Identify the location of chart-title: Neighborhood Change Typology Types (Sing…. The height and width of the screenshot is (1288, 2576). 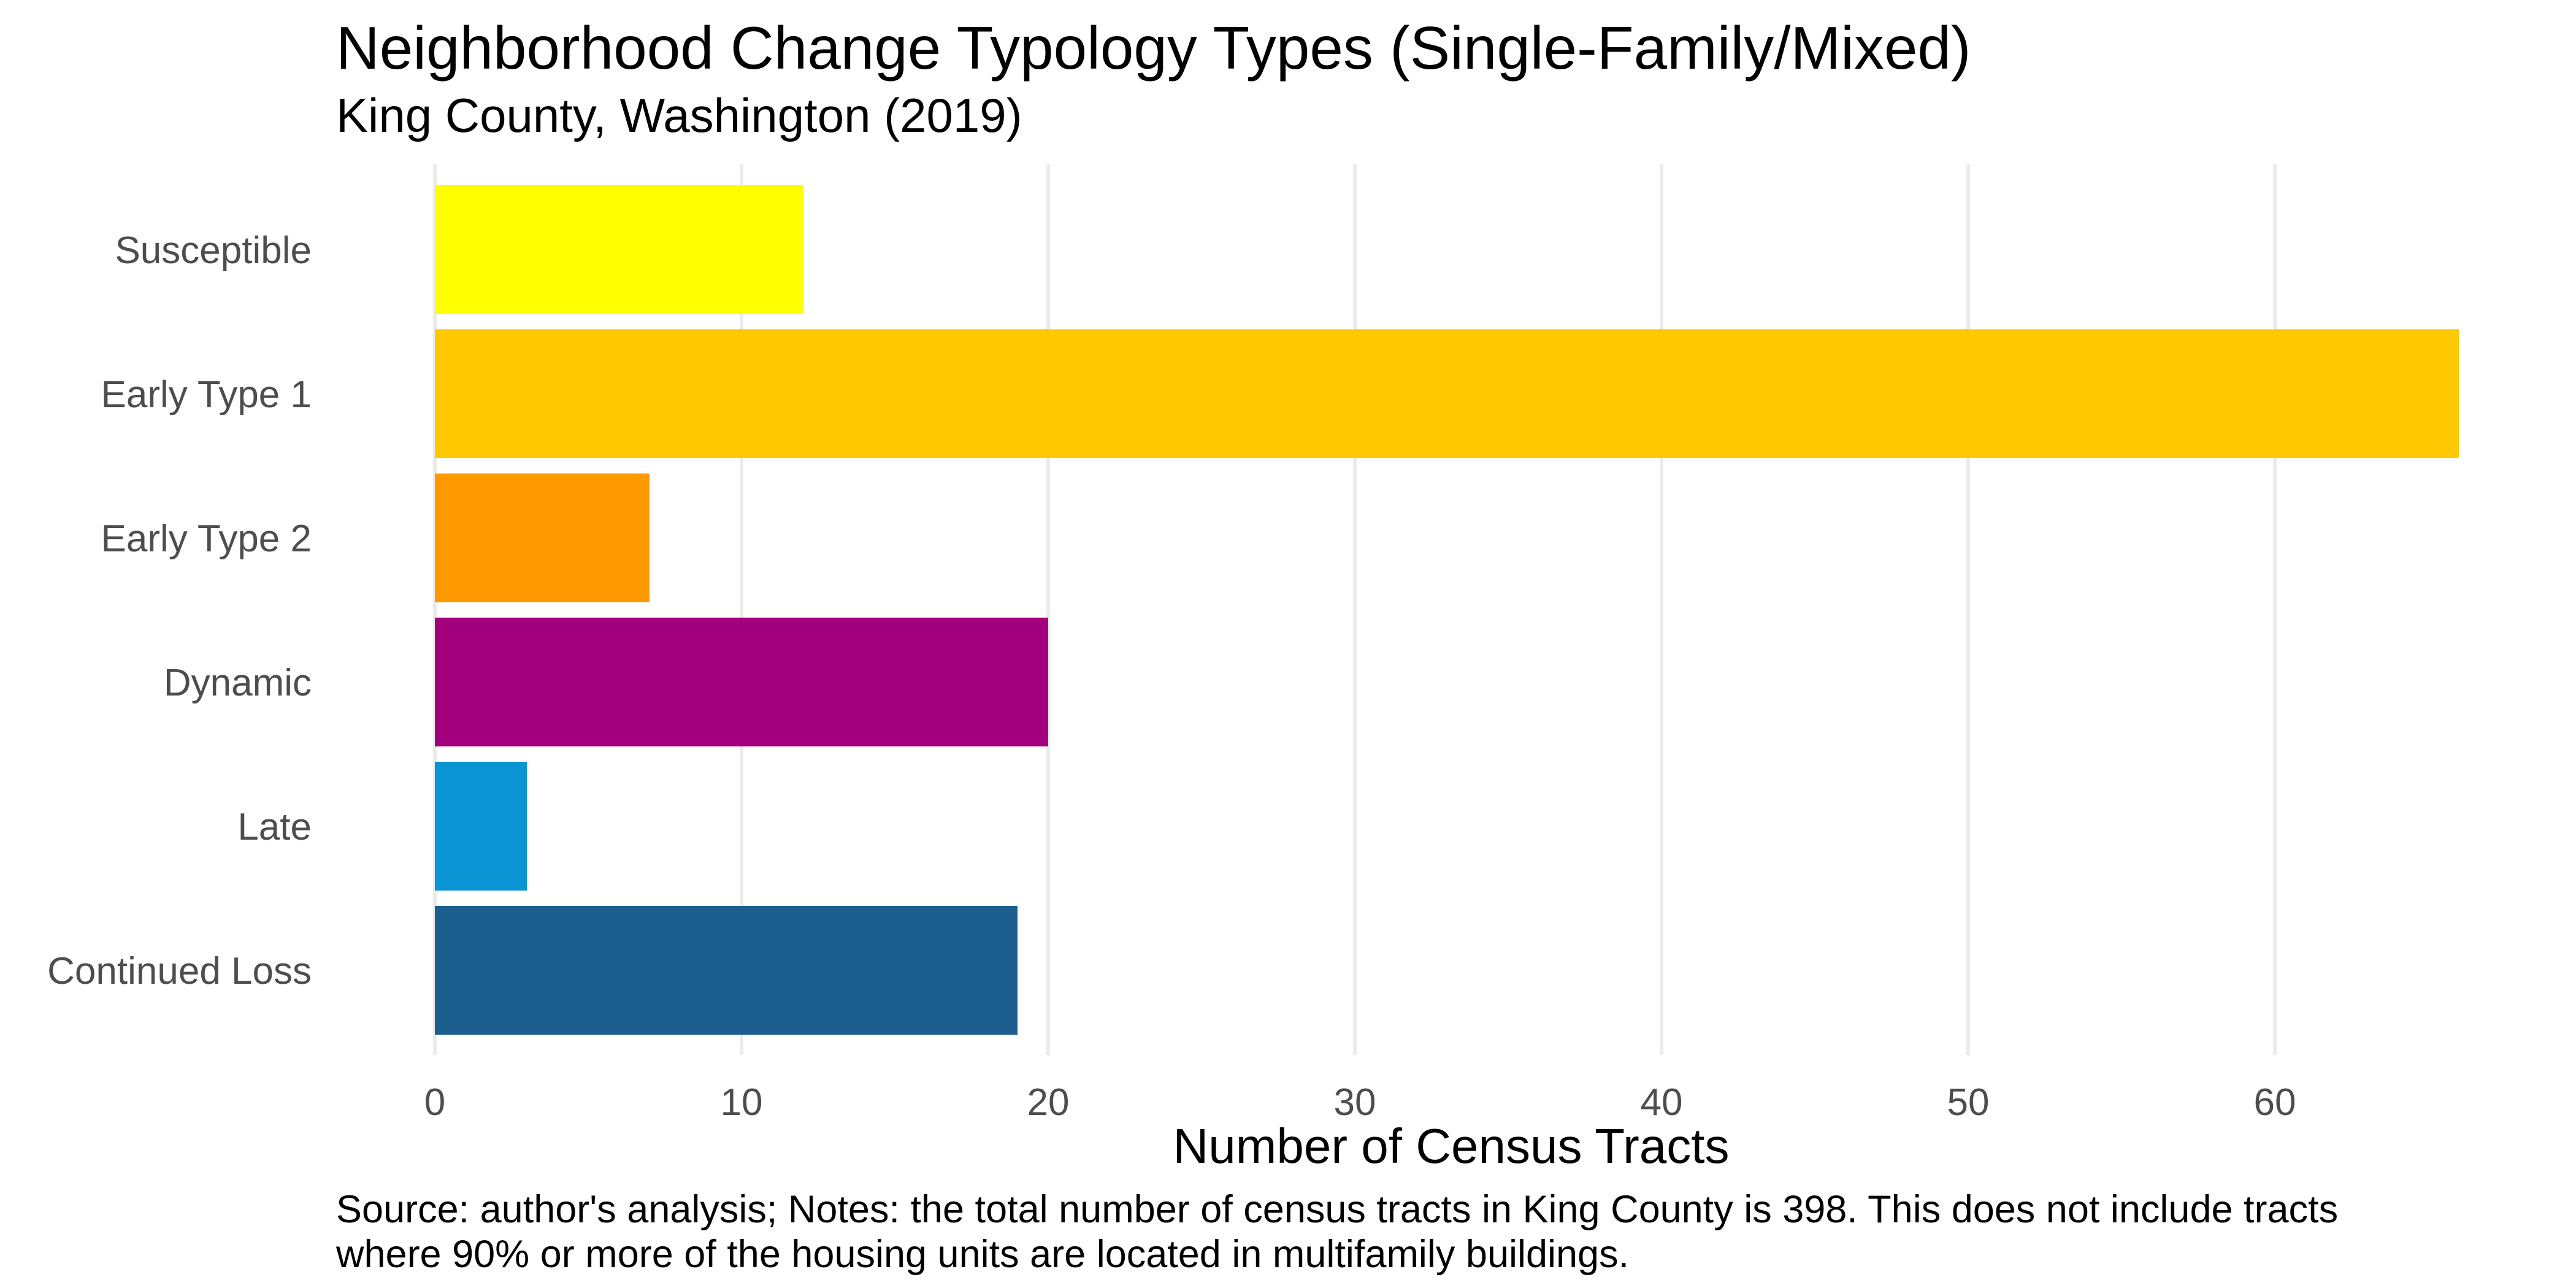
(1153, 48).